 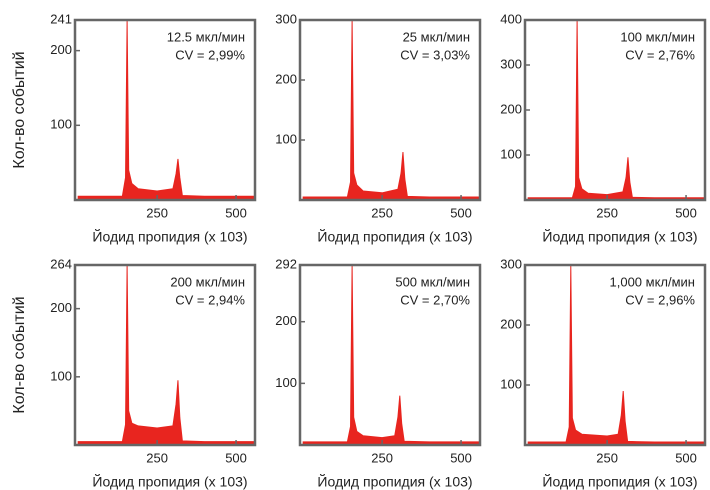 I want to click on annotation: 200 мкл/мин, so click(x=207, y=281).